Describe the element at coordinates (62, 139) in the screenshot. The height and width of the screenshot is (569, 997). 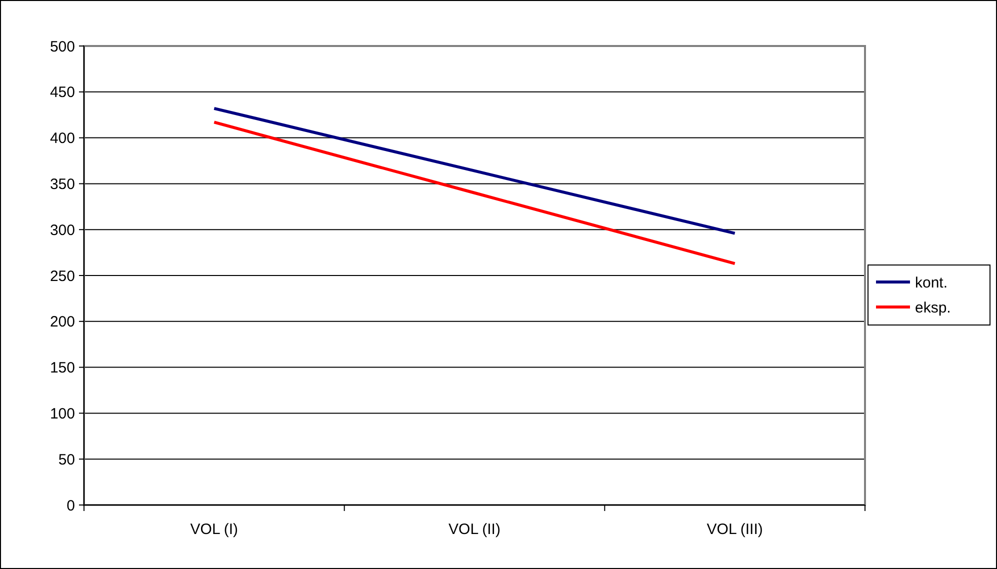
I see `y-tick-label: 400` at that location.